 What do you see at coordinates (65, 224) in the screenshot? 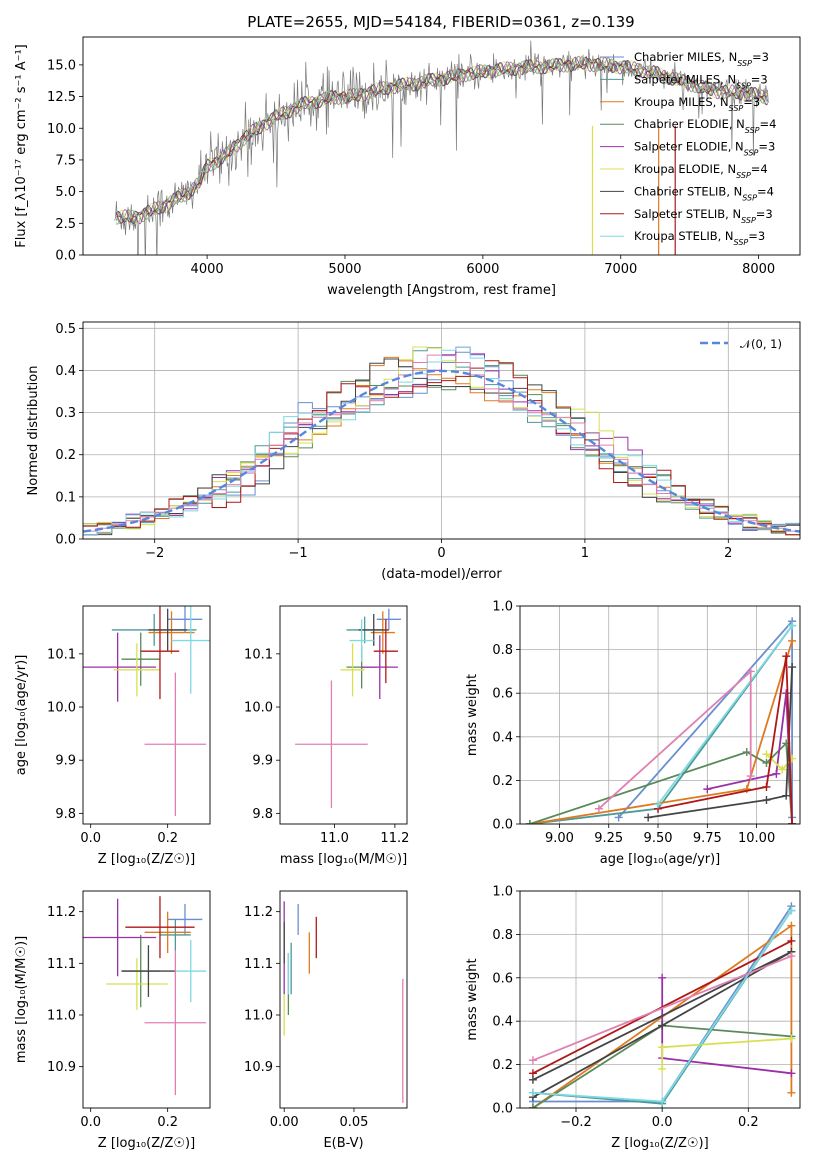
I see `spectrum-ytick-label: 2.5` at bounding box center [65, 224].